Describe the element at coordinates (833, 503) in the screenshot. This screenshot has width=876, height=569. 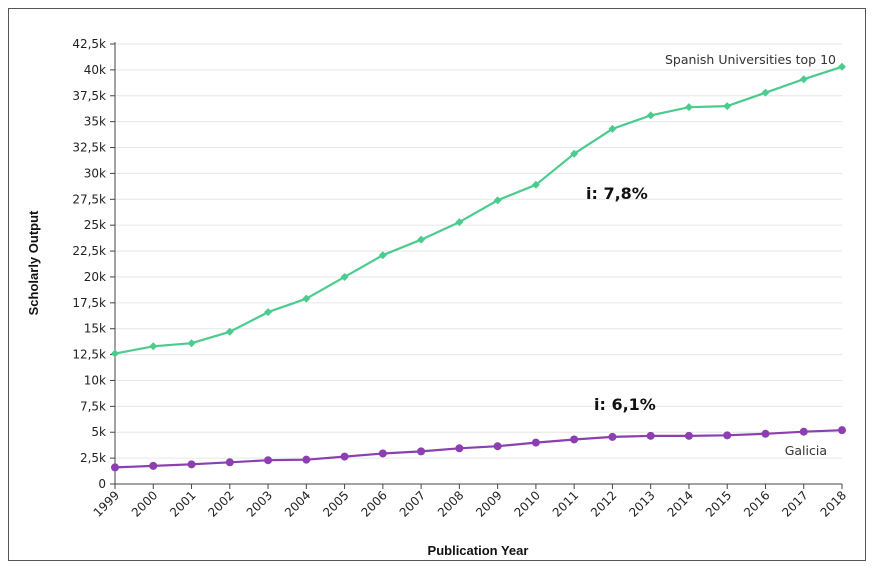
I see `x-tick-label: 2018` at that location.